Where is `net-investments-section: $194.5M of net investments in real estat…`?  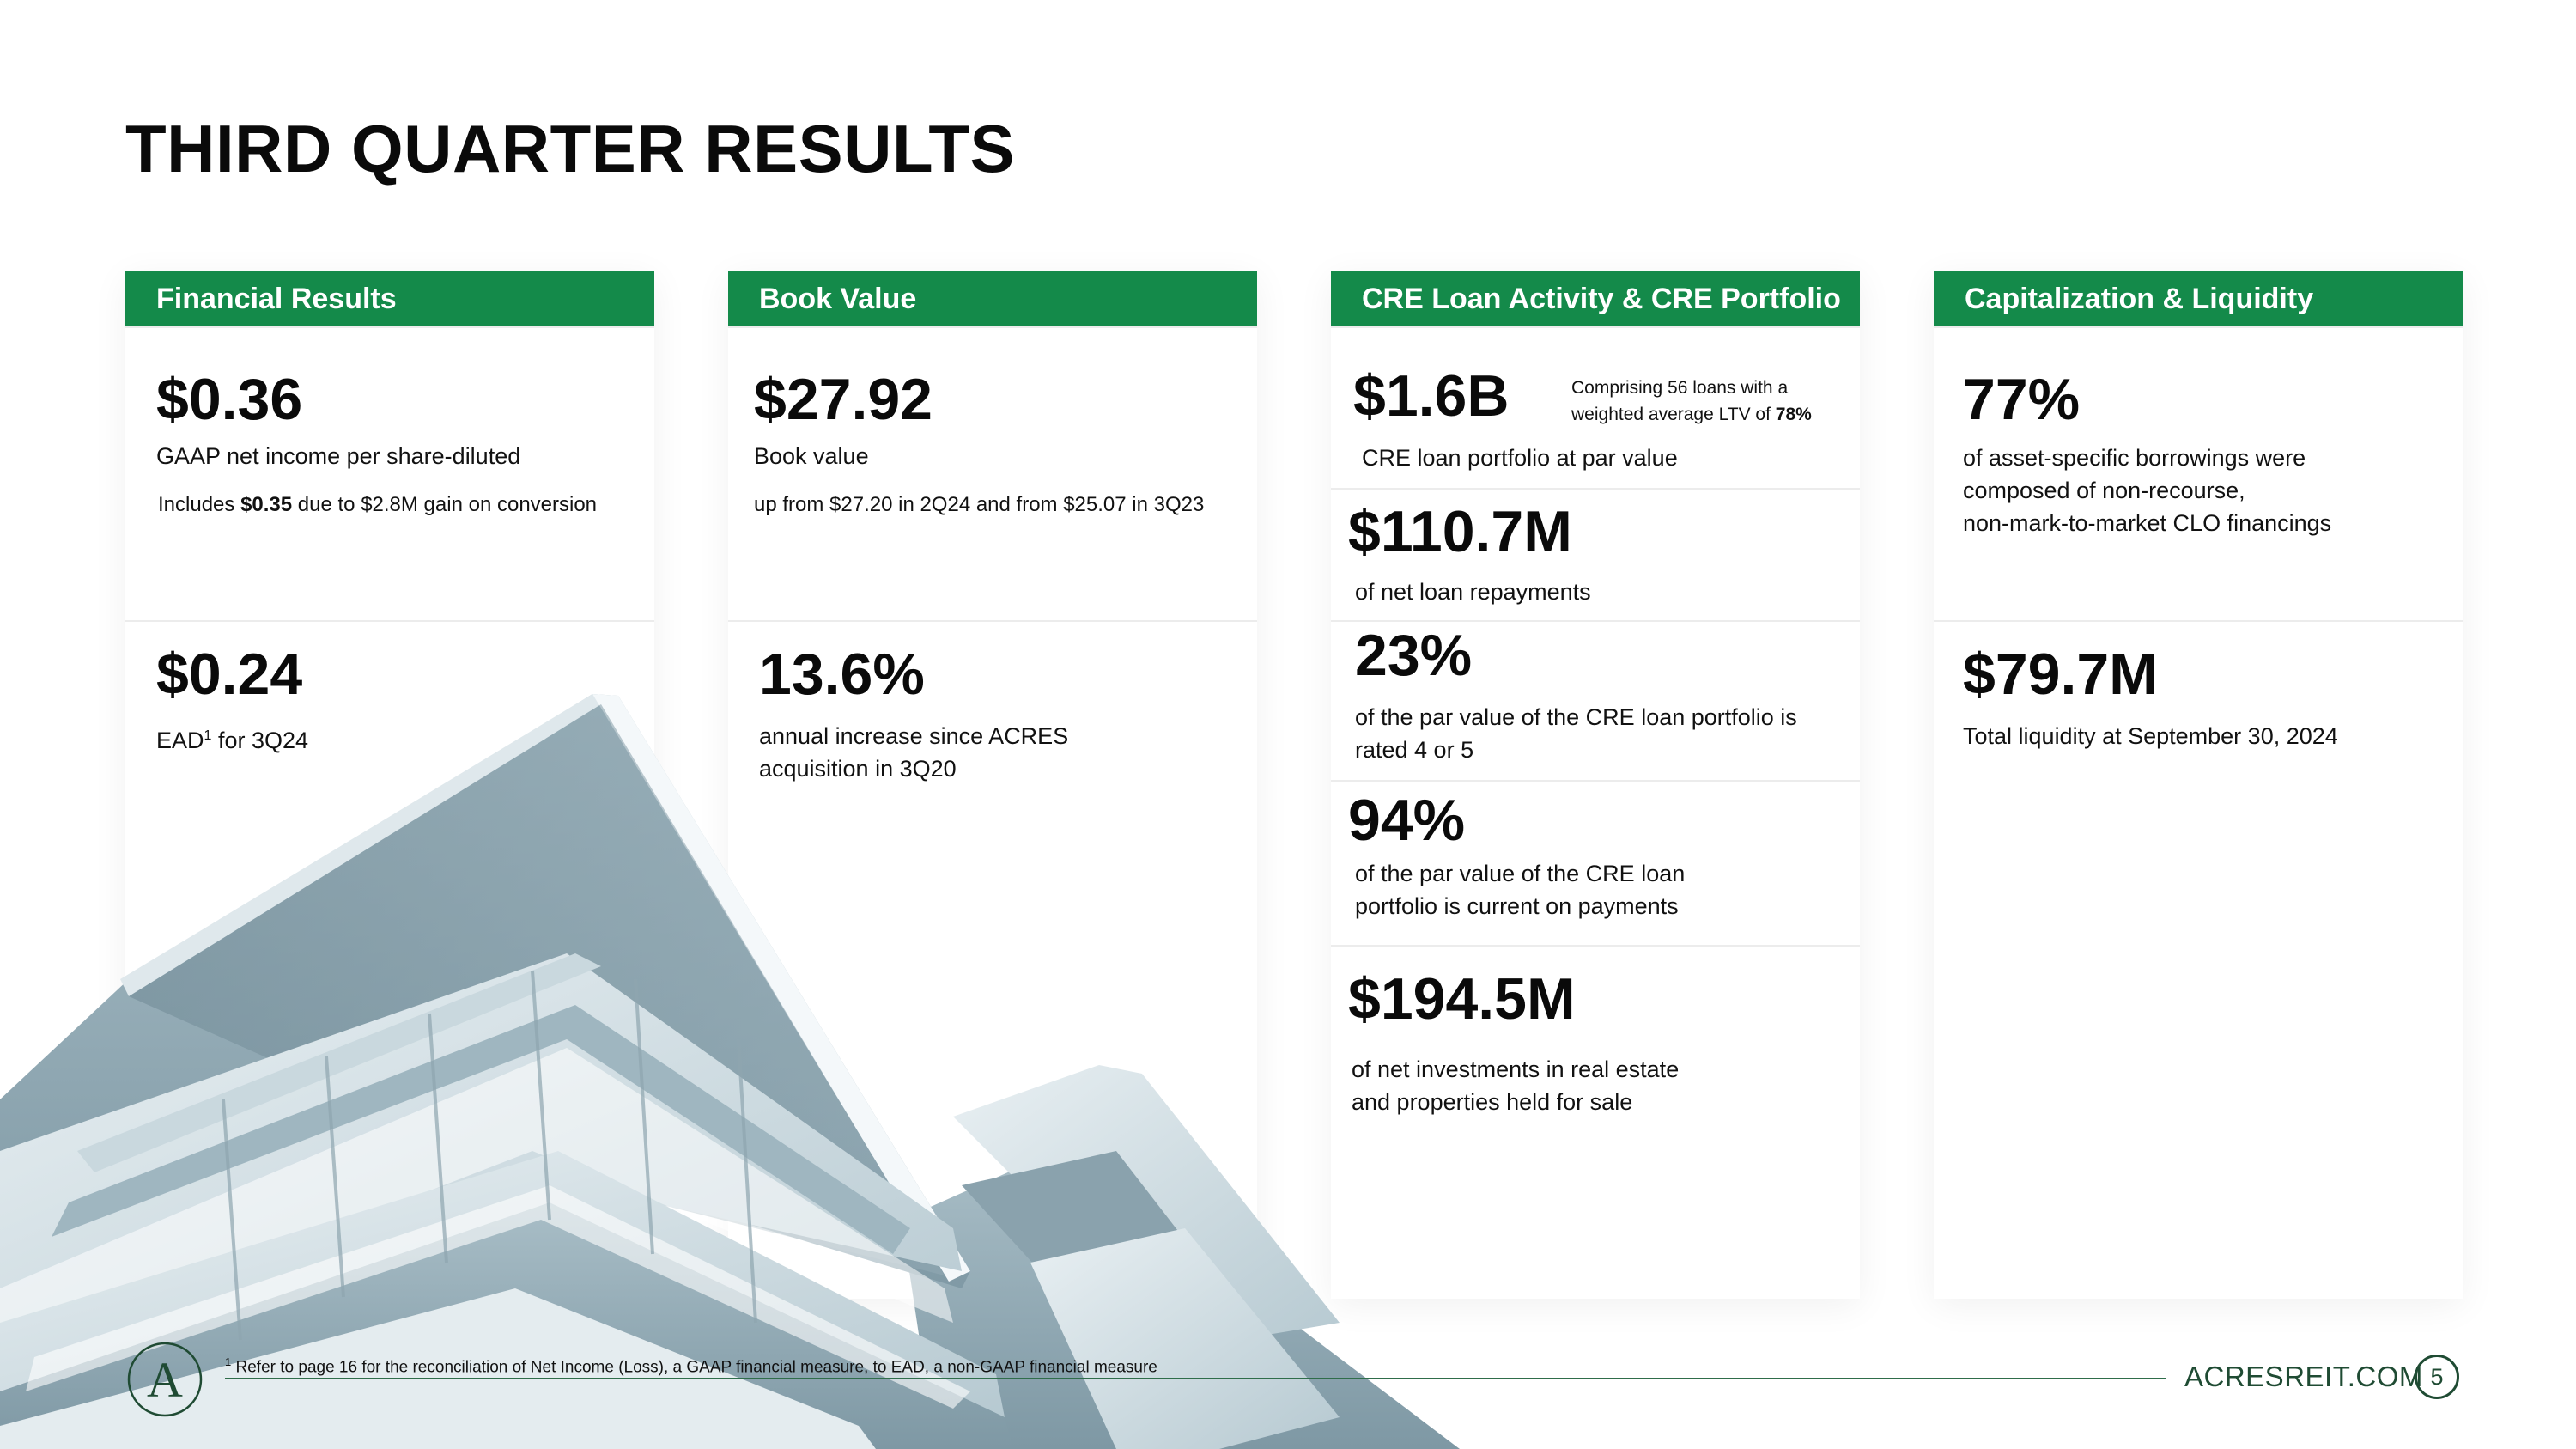
net-investments-section: $194.5M of net investments in real estat… is located at coordinates (1595, 1122).